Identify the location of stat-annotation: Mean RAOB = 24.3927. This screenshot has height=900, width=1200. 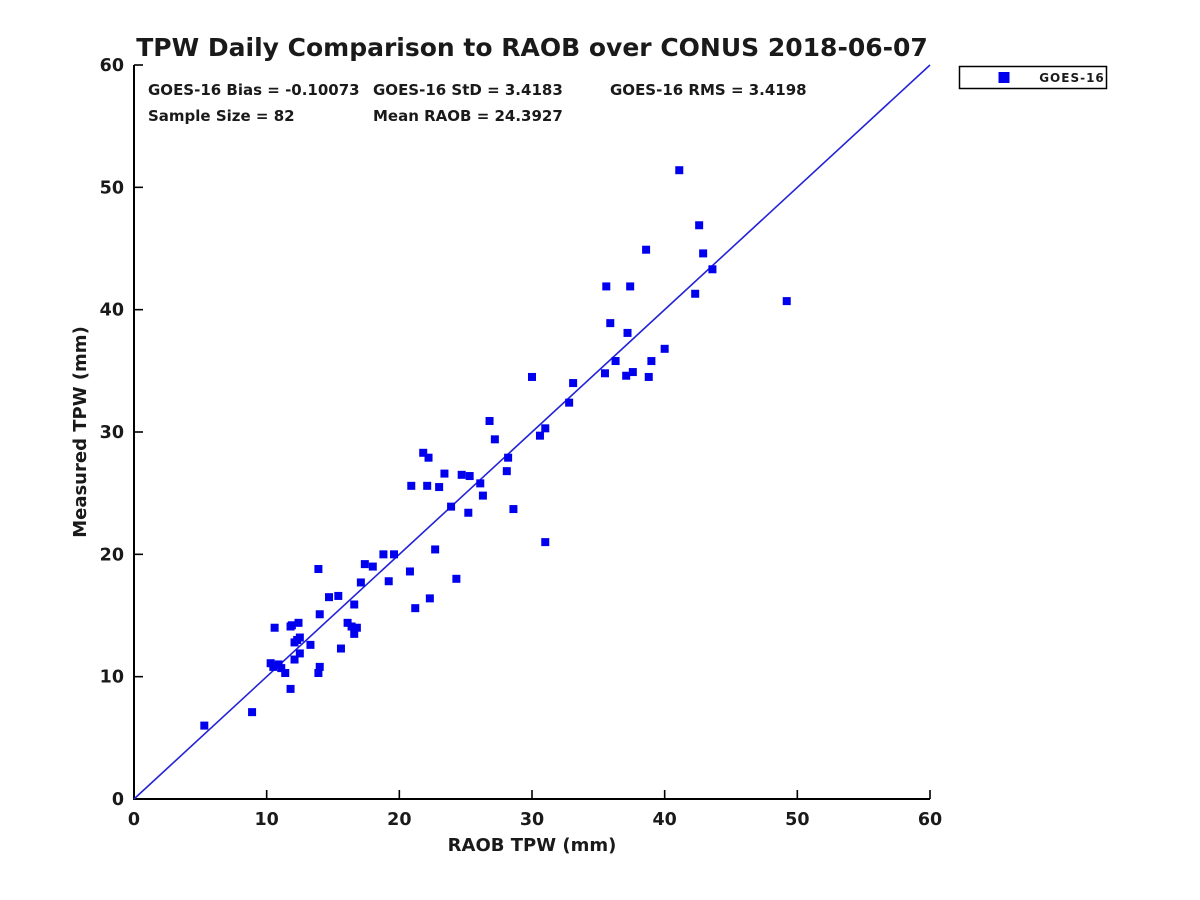
(468, 116).